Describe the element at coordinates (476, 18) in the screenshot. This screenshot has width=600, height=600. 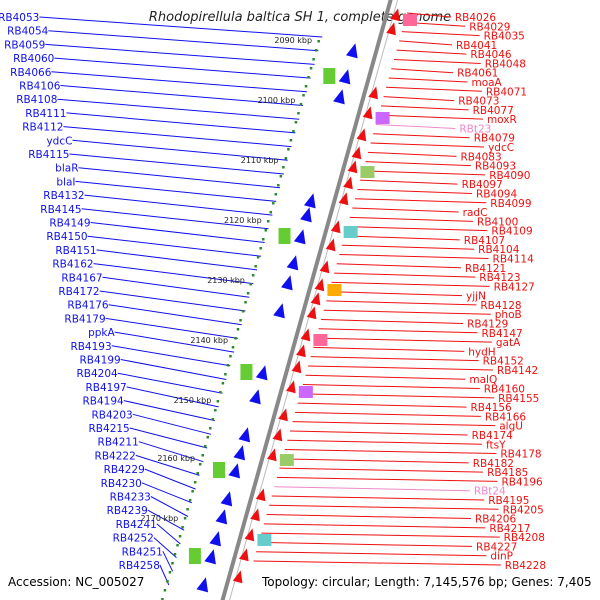
I see `gene-label: RB4026` at that location.